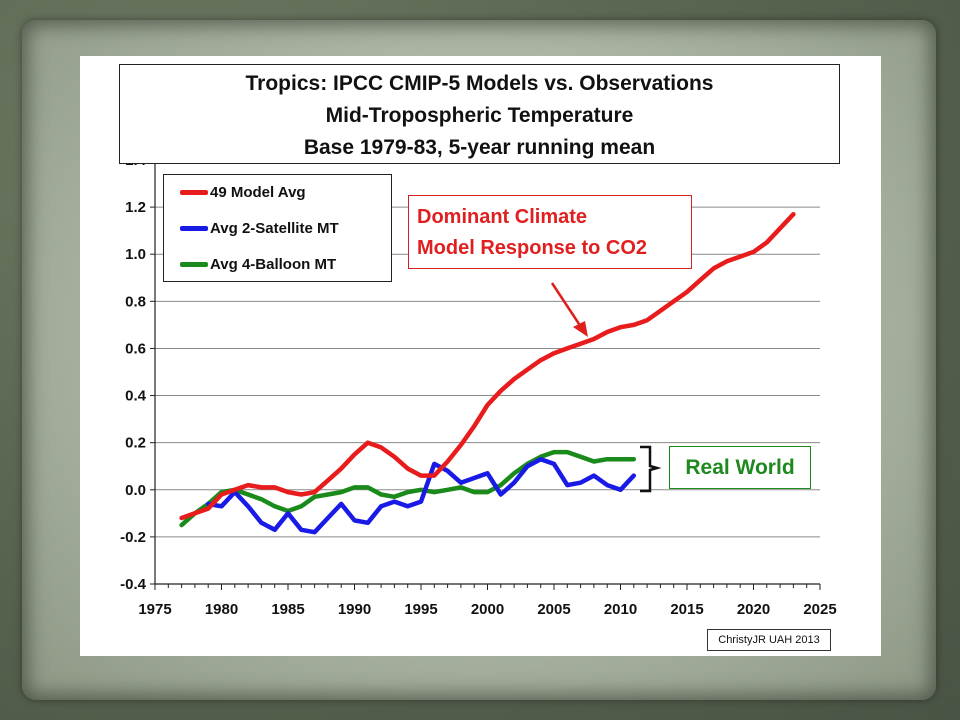 The width and height of the screenshot is (960, 720). I want to click on x-tick-label: 1980, so click(221, 609).